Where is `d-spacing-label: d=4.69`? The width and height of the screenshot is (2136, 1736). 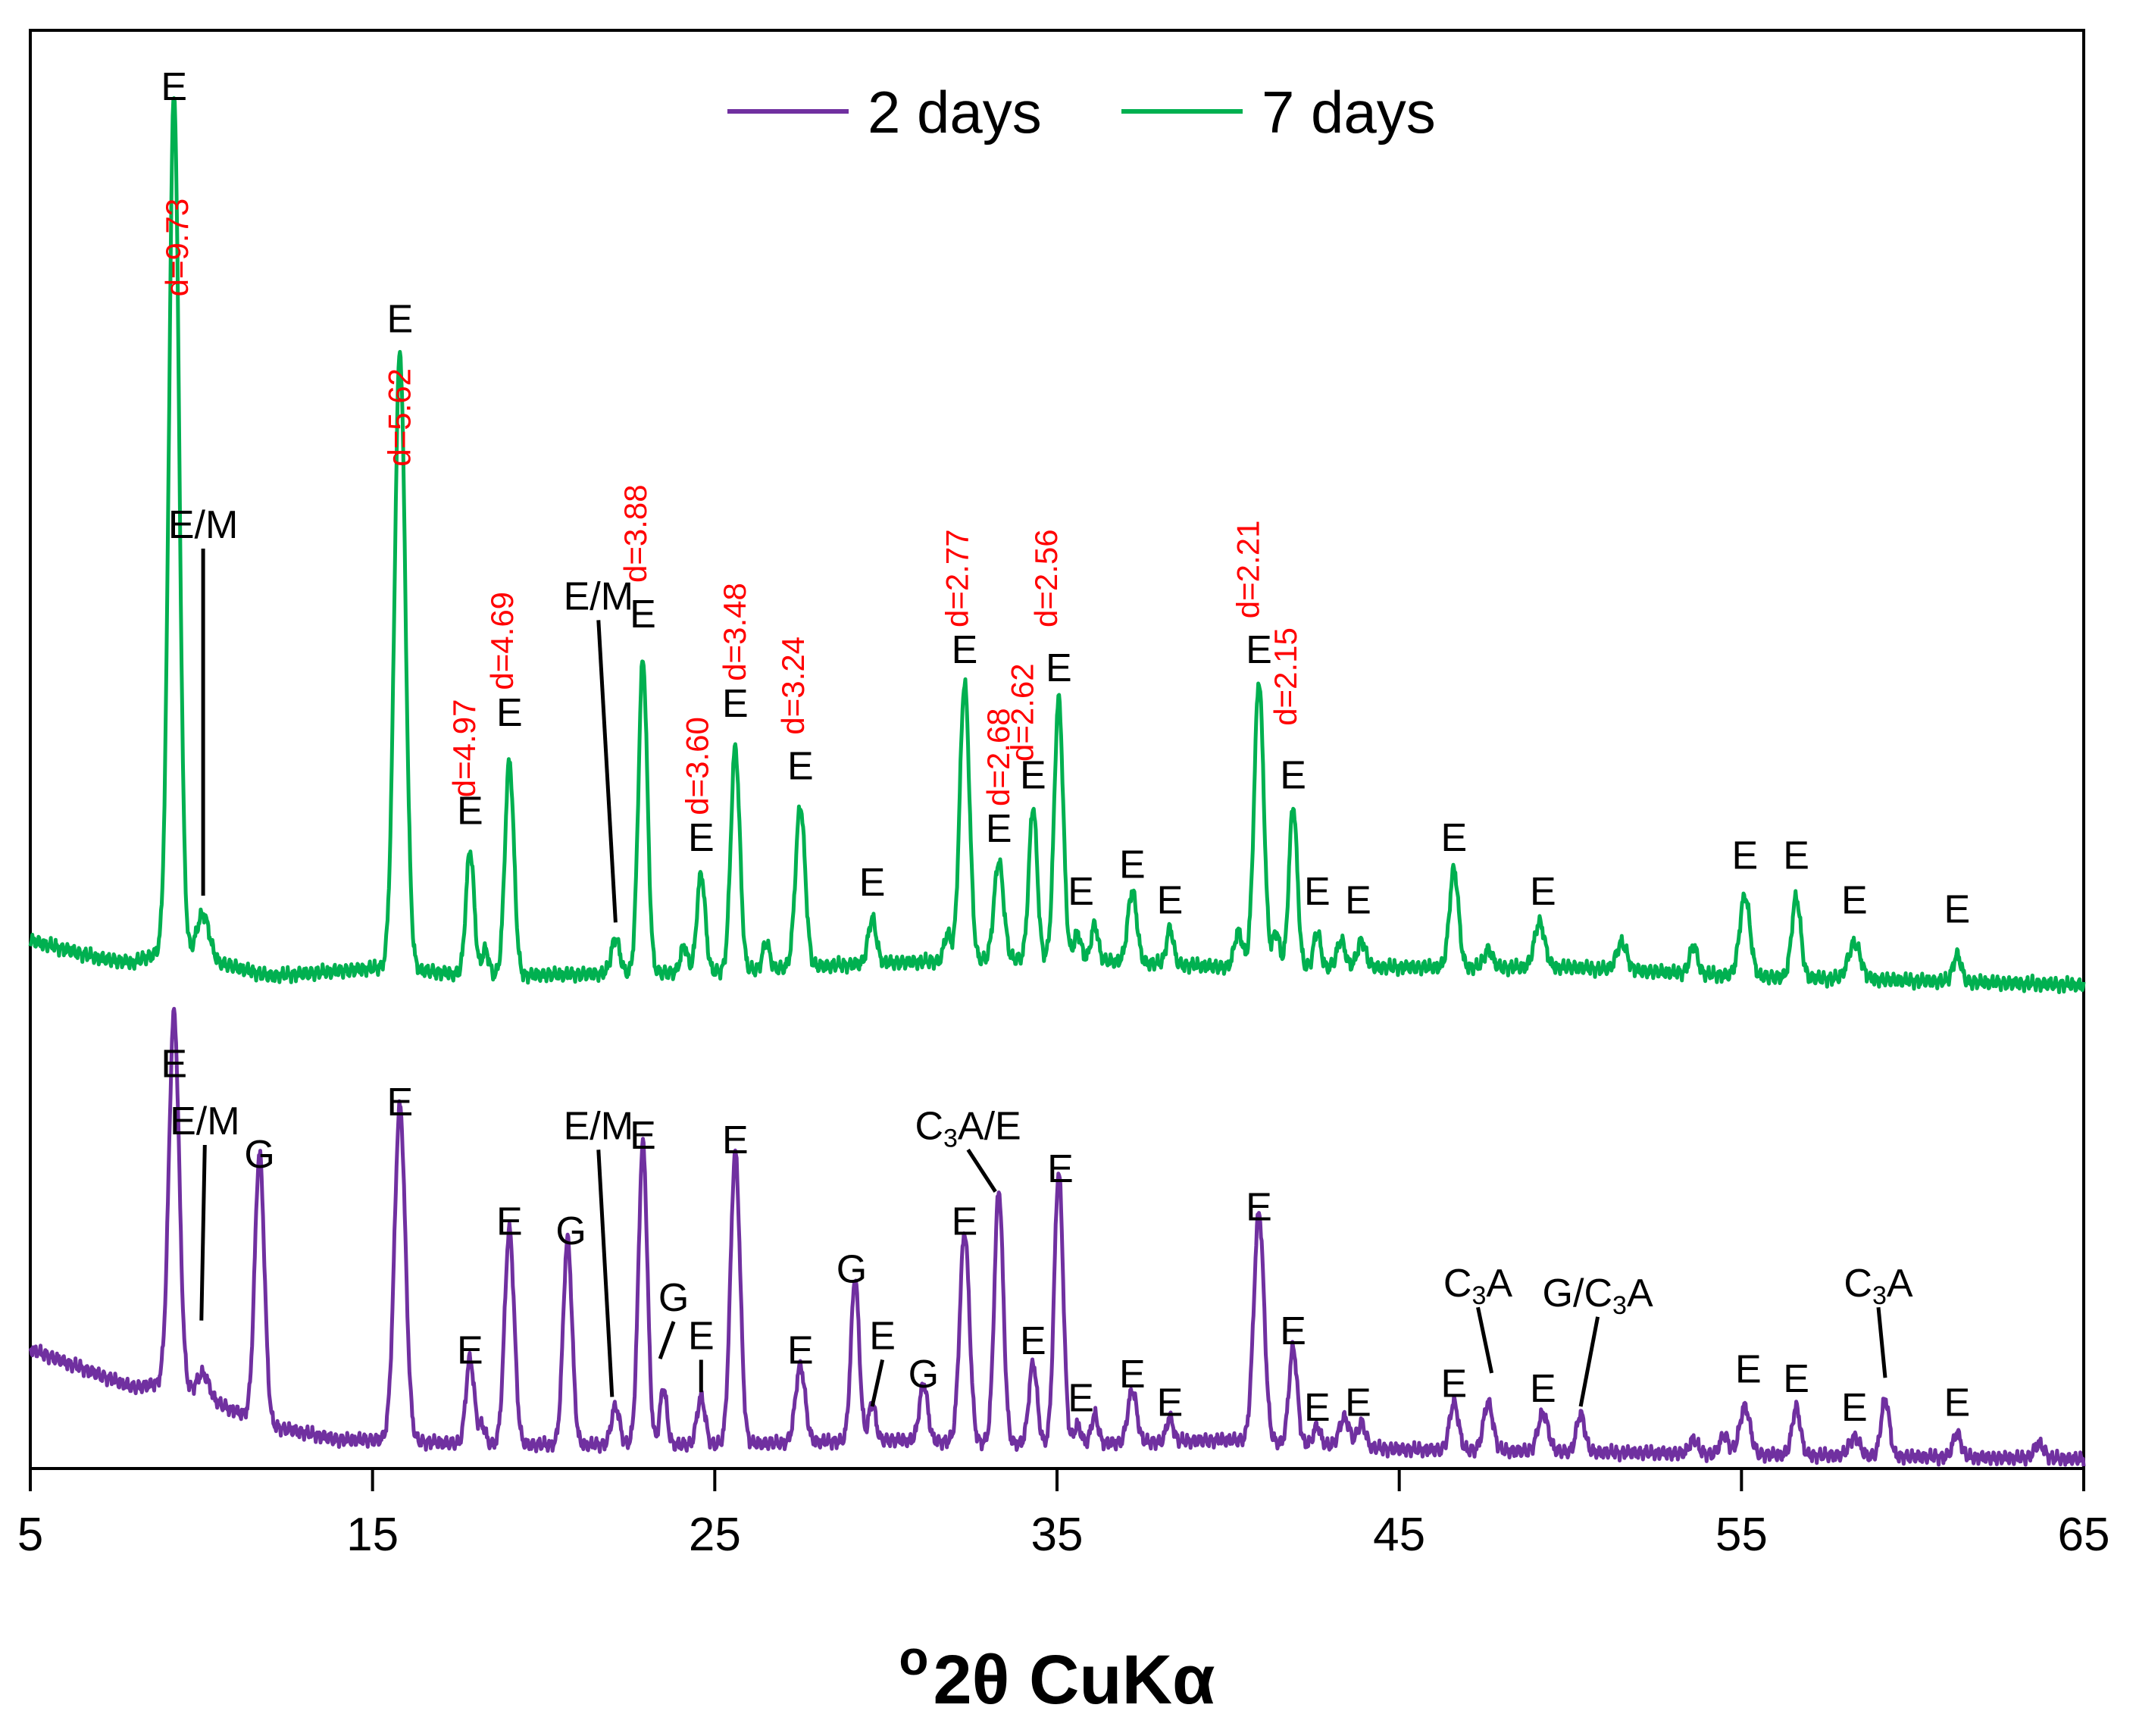 d-spacing-label: d=4.69 is located at coordinates (502, 641).